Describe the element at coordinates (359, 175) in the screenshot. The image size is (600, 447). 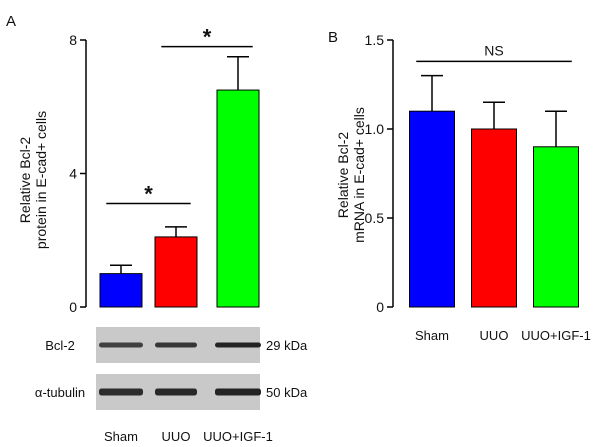
I see `panel-b-ylabel-line2: mRNA in E-cad+ cells` at that location.